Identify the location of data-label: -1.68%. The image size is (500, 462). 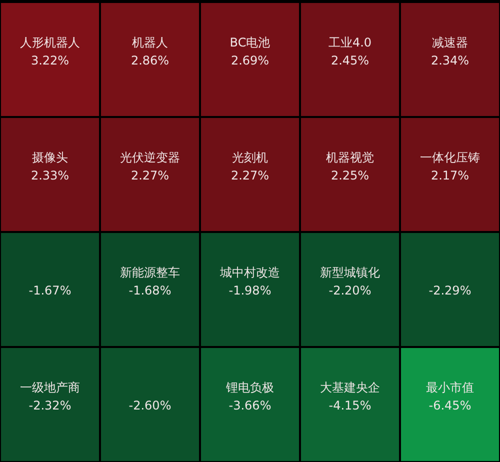
(150, 291).